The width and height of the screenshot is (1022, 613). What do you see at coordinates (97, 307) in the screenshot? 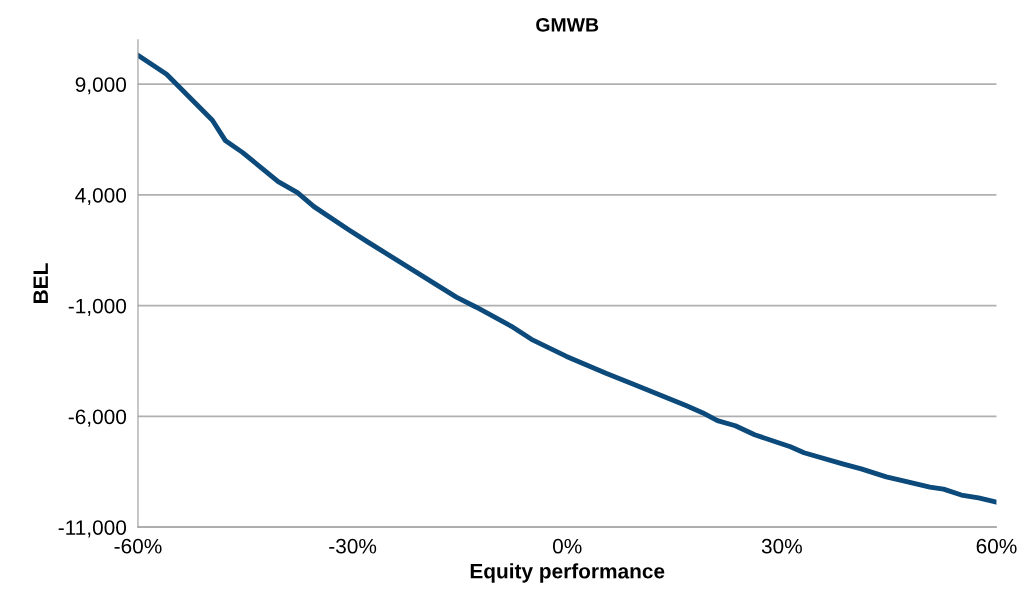
I see `y-tick-label: -1,000` at bounding box center [97, 307].